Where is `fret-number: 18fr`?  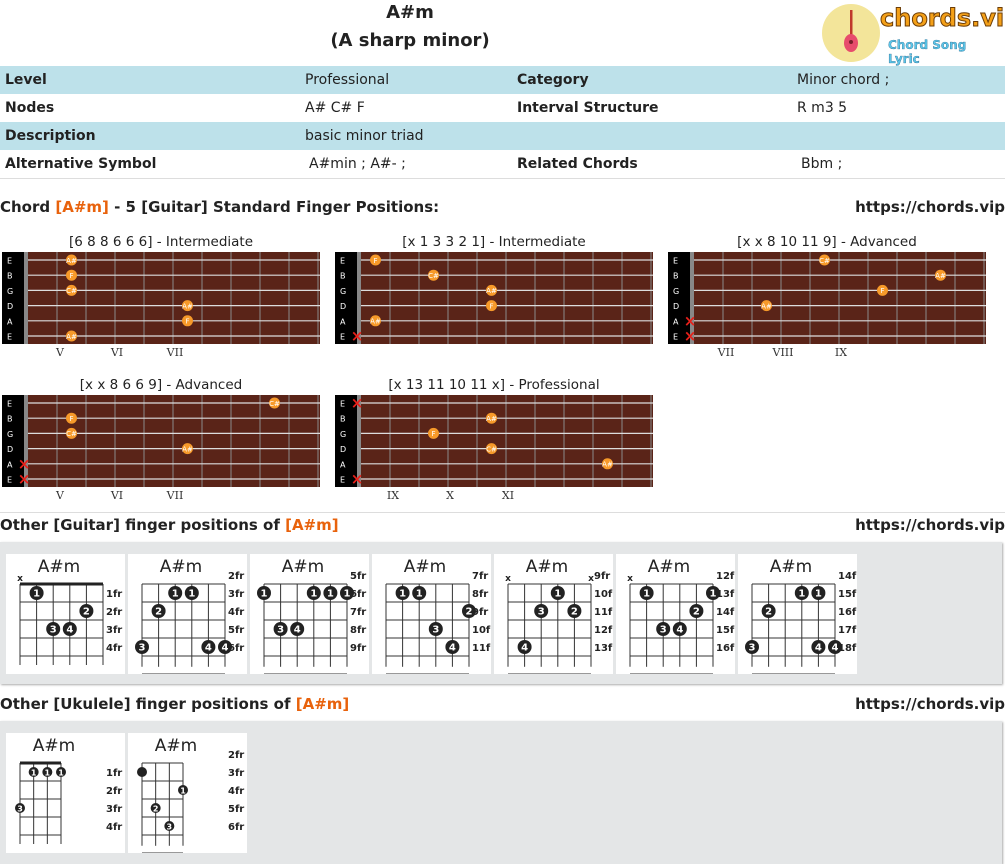 fret-number: 18fr is located at coordinates (847, 648).